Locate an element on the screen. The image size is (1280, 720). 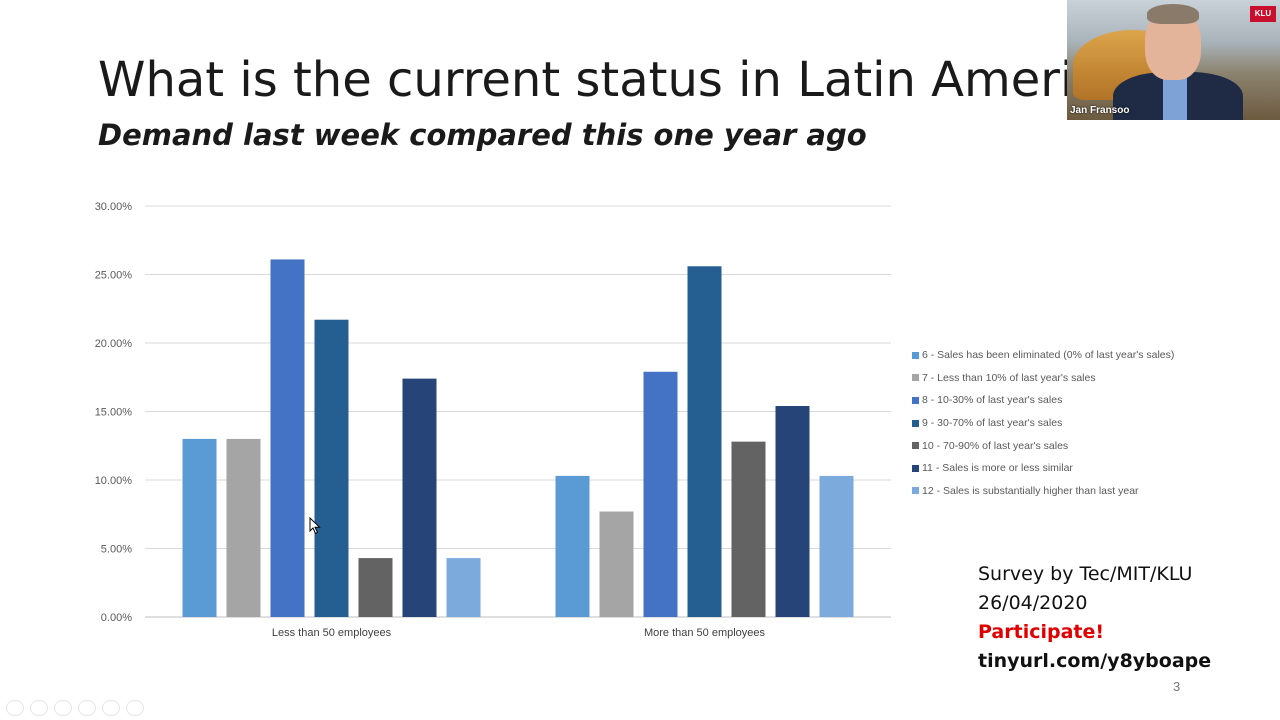
survey-date: 26/04/2020 is located at coordinates (1033, 603).